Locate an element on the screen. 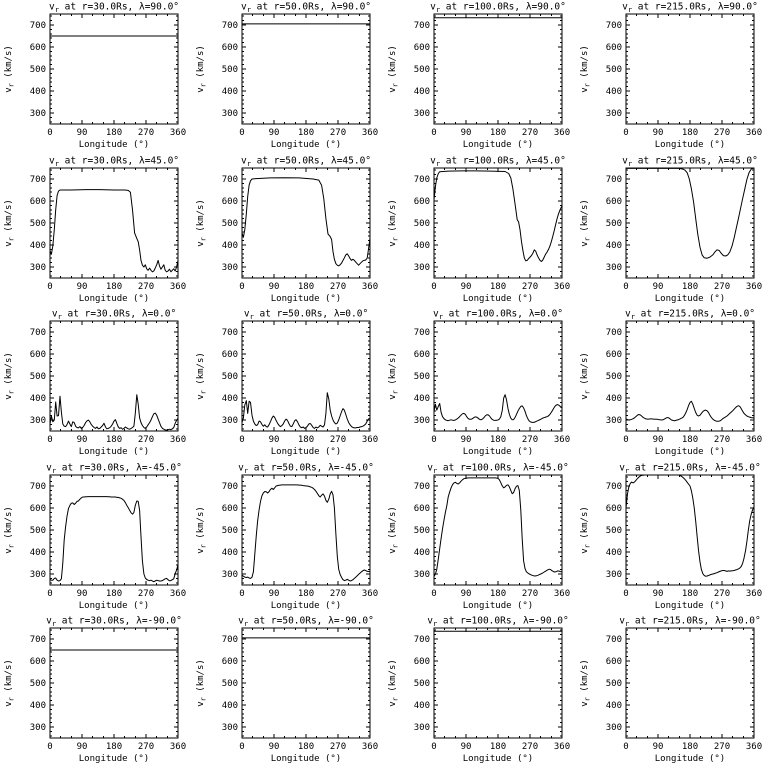 The height and width of the screenshot is (768, 768). panel-title: vr at r=30.0Rs, λ=-45.0° is located at coordinates (114, 469).